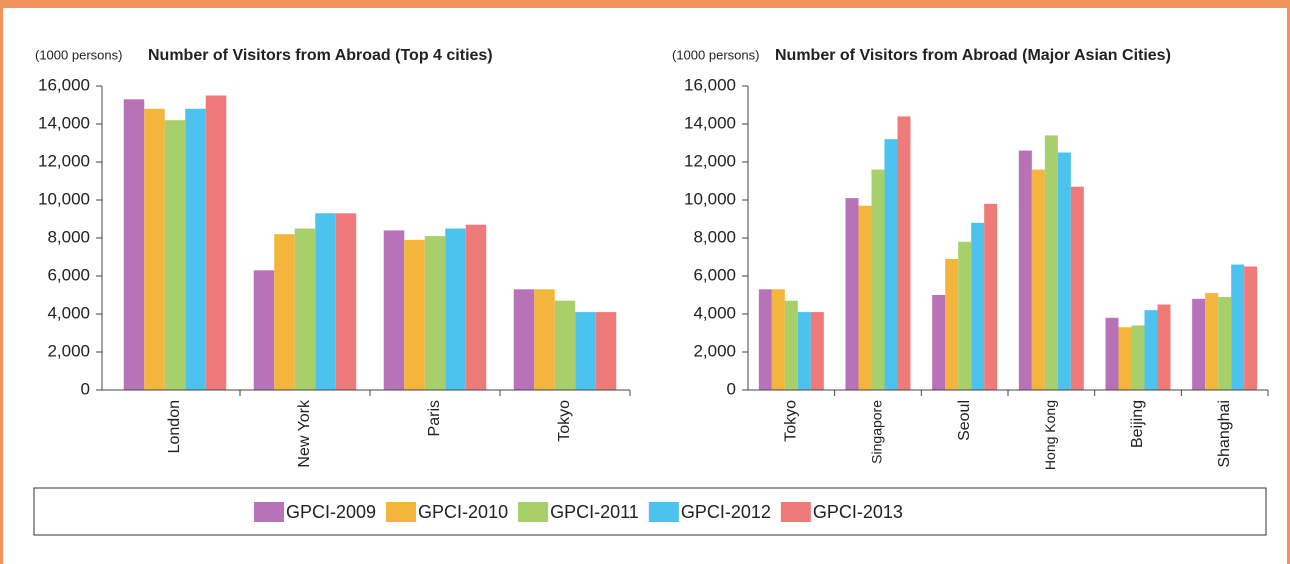  I want to click on x-tick-label: Shanghai, so click(1224, 434).